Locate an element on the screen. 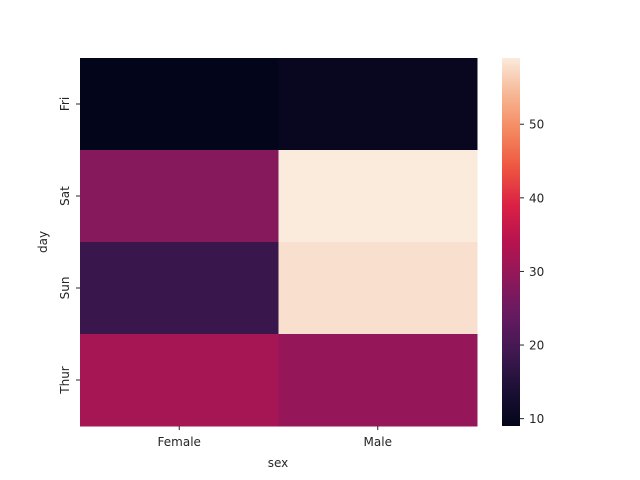  x-axis-label: sex is located at coordinates (278, 463).